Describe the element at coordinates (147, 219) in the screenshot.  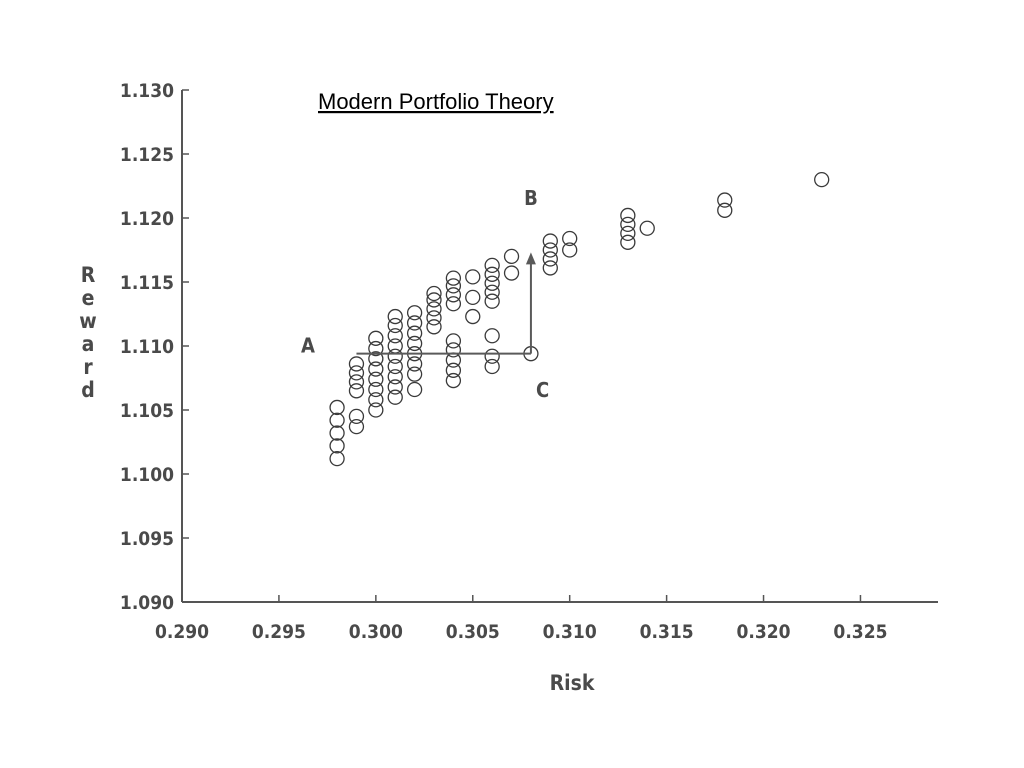
I see `y-tick-label: 1.120` at that location.